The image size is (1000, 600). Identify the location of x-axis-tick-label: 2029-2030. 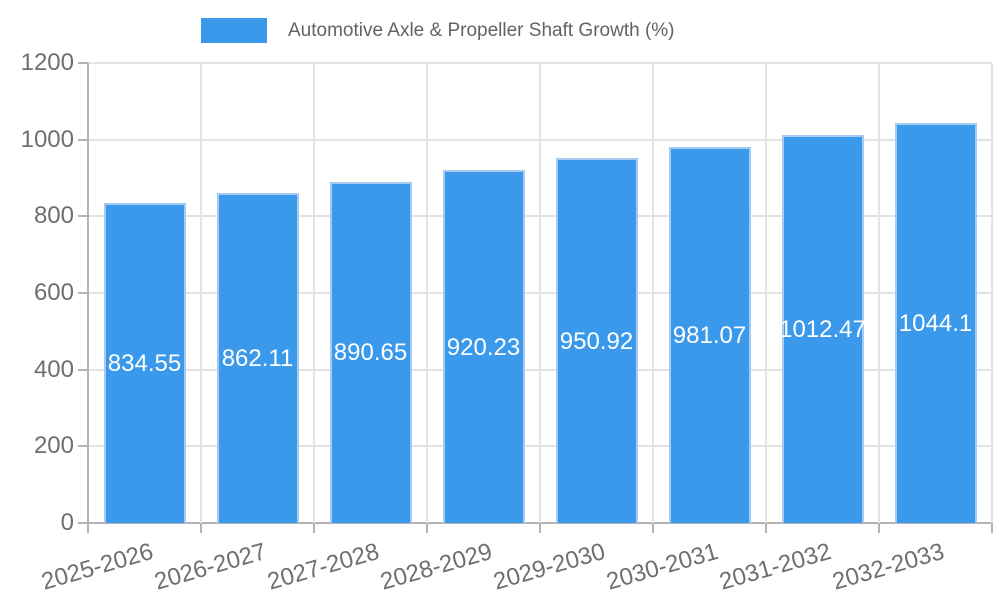
(549, 567).